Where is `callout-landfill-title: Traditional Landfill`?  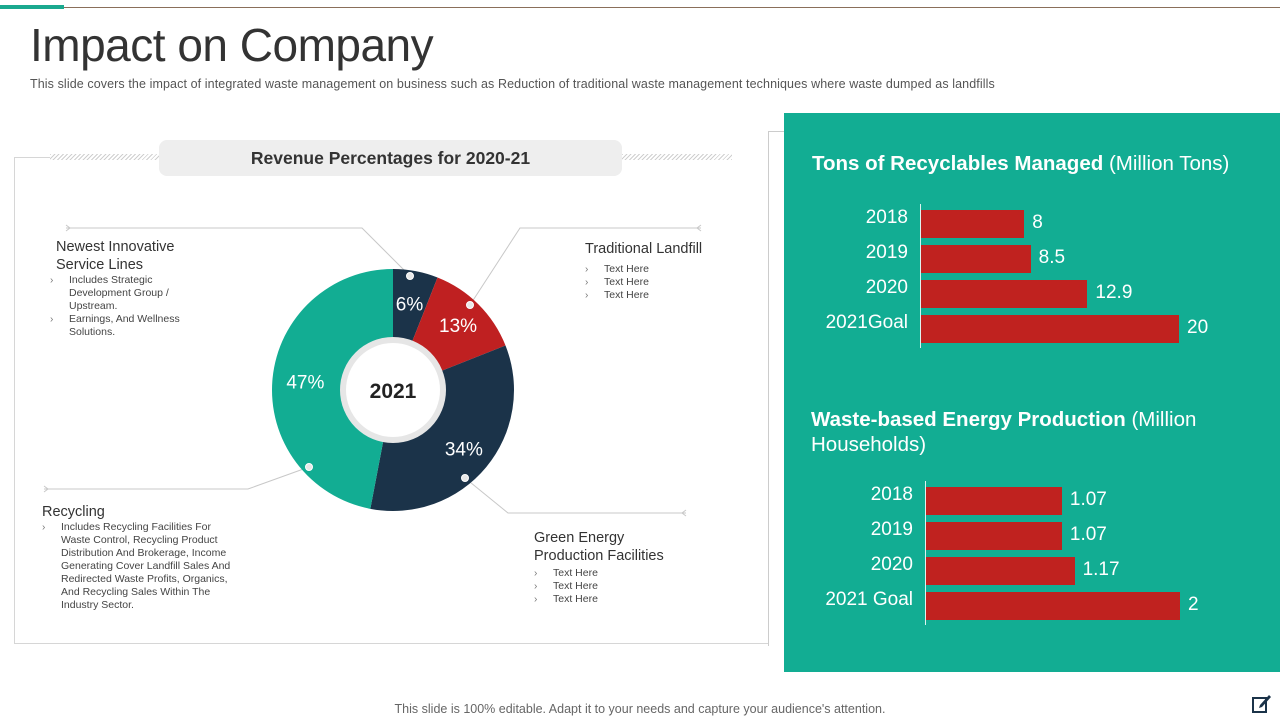 callout-landfill-title: Traditional Landfill is located at coordinates (644, 249).